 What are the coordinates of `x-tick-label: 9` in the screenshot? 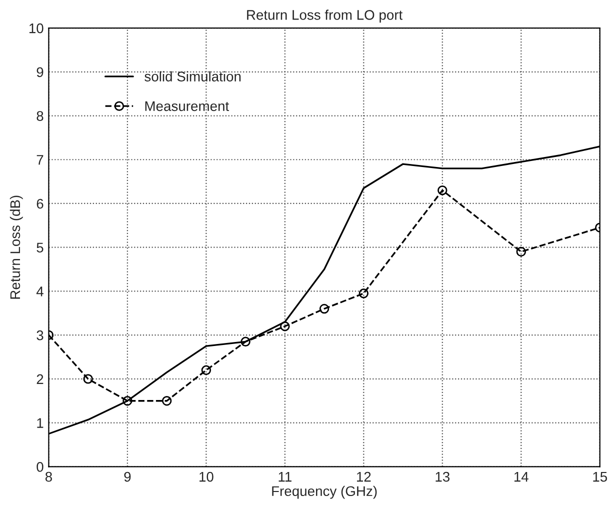 It's located at (127, 477).